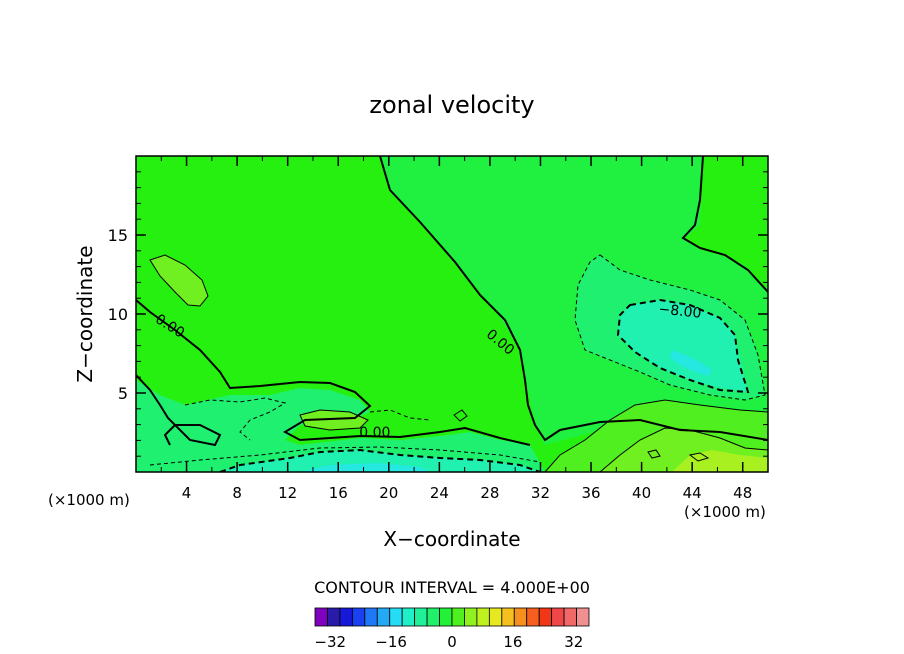 This screenshot has height=654, width=904. I want to click on x-tick-label: 12, so click(287, 493).